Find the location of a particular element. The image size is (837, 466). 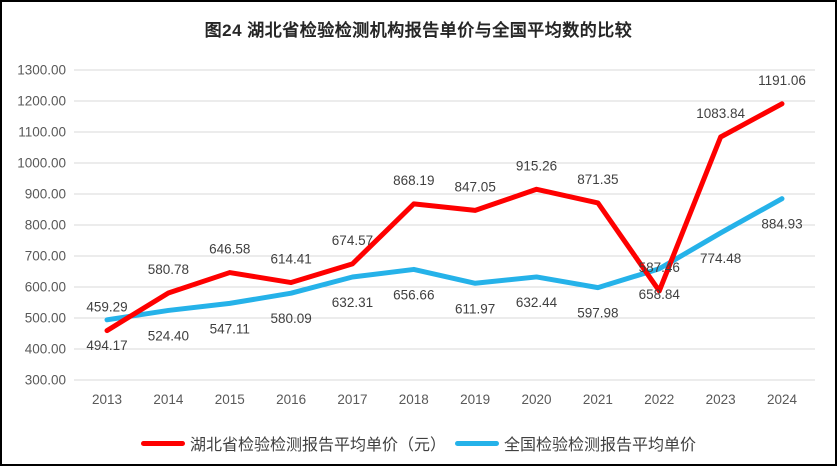

y-axis-tick-label: 1100.00 is located at coordinates (42, 132).